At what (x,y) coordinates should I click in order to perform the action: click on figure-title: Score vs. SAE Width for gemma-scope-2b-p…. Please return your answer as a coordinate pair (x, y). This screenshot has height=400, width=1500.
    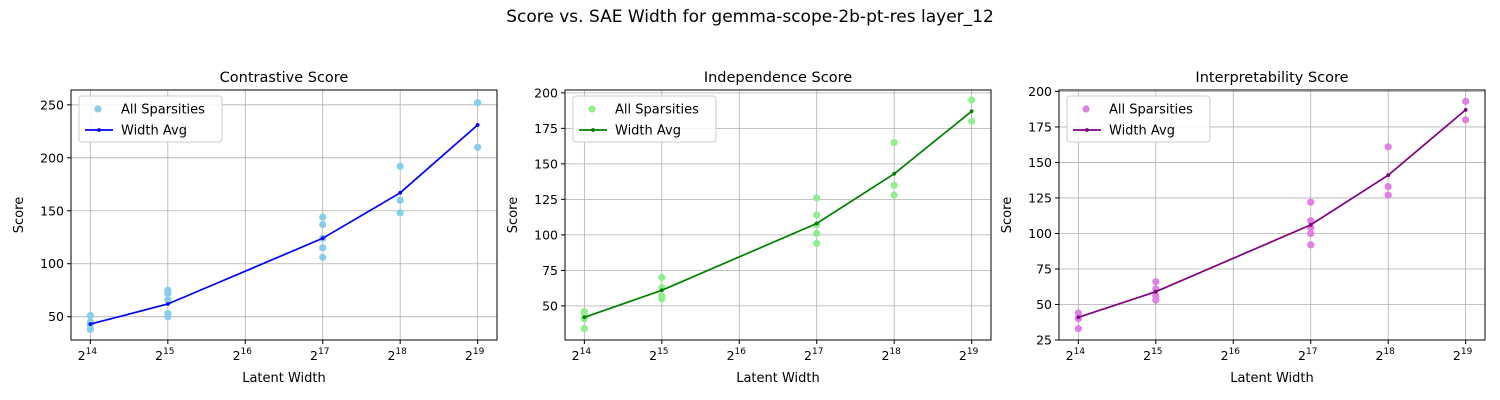
    Looking at the image, I should click on (750, 17).